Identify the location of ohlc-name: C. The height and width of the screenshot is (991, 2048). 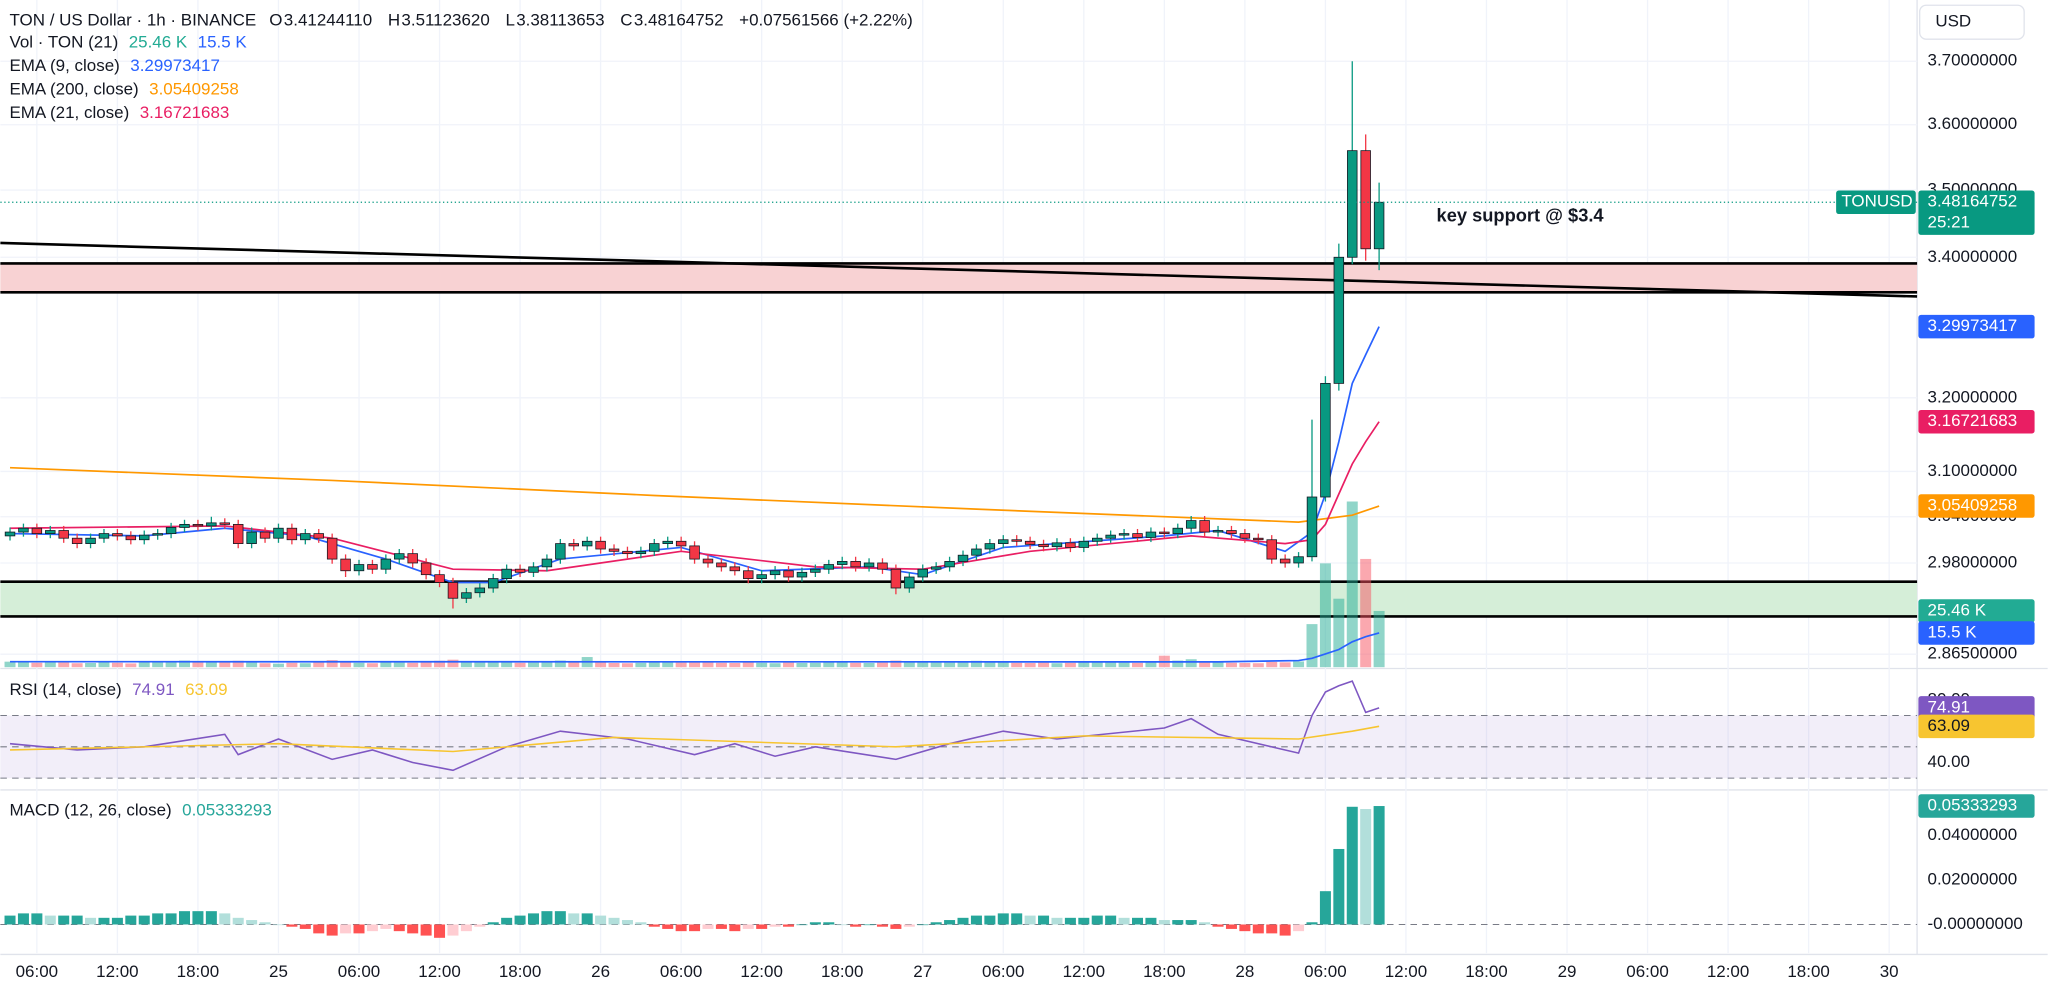
(626, 19).